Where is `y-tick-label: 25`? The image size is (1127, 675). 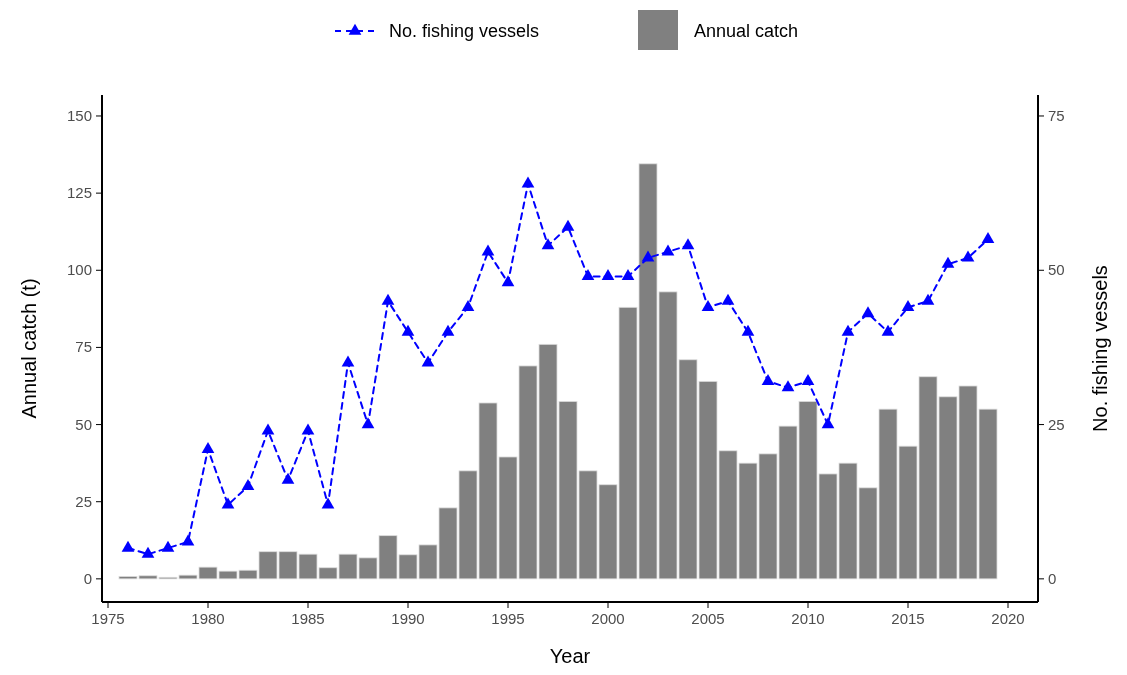
y-tick-label: 25 is located at coordinates (83, 501).